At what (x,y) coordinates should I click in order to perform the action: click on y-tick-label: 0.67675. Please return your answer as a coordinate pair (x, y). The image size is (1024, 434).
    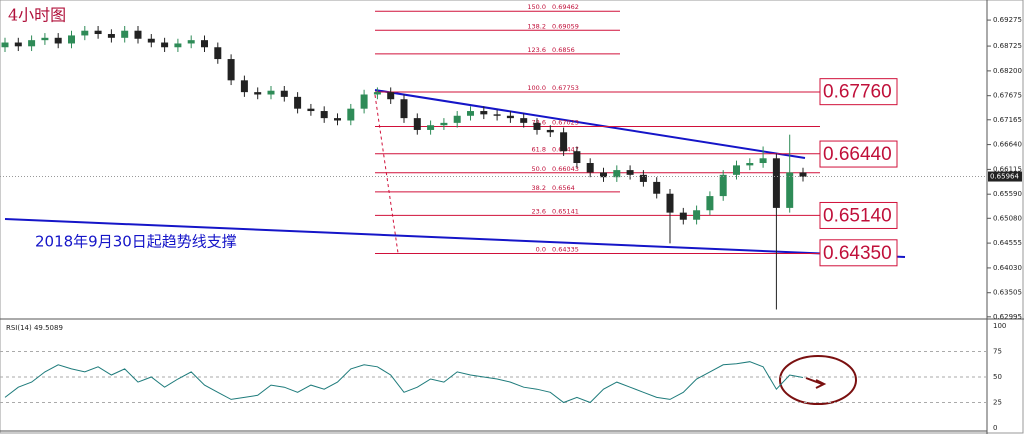
    Looking at the image, I should click on (1007, 96).